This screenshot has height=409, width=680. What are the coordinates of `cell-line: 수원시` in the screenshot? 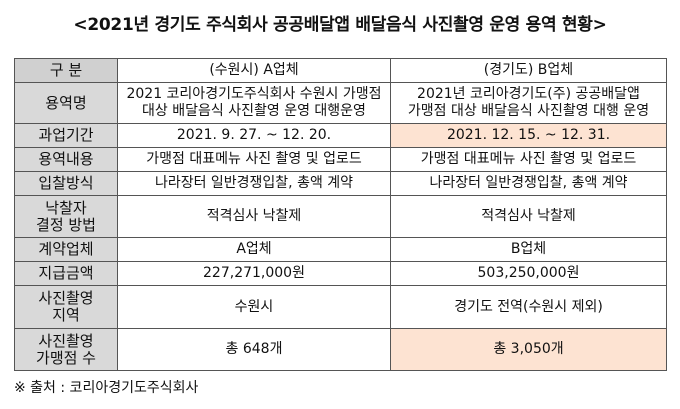 It's located at (254, 306).